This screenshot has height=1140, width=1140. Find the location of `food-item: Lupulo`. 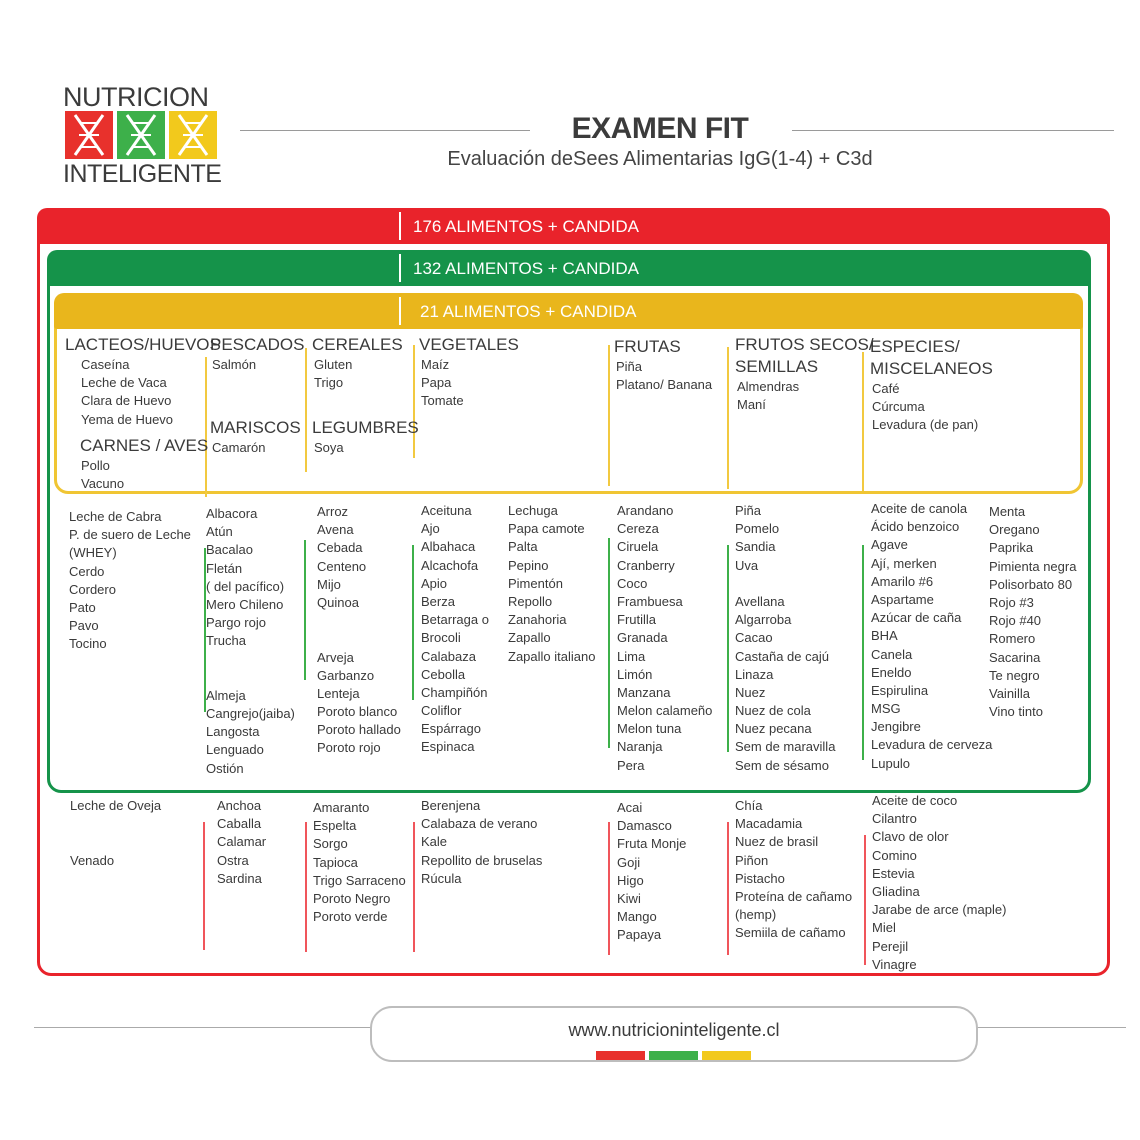

food-item: Lupulo is located at coordinates (891, 763).